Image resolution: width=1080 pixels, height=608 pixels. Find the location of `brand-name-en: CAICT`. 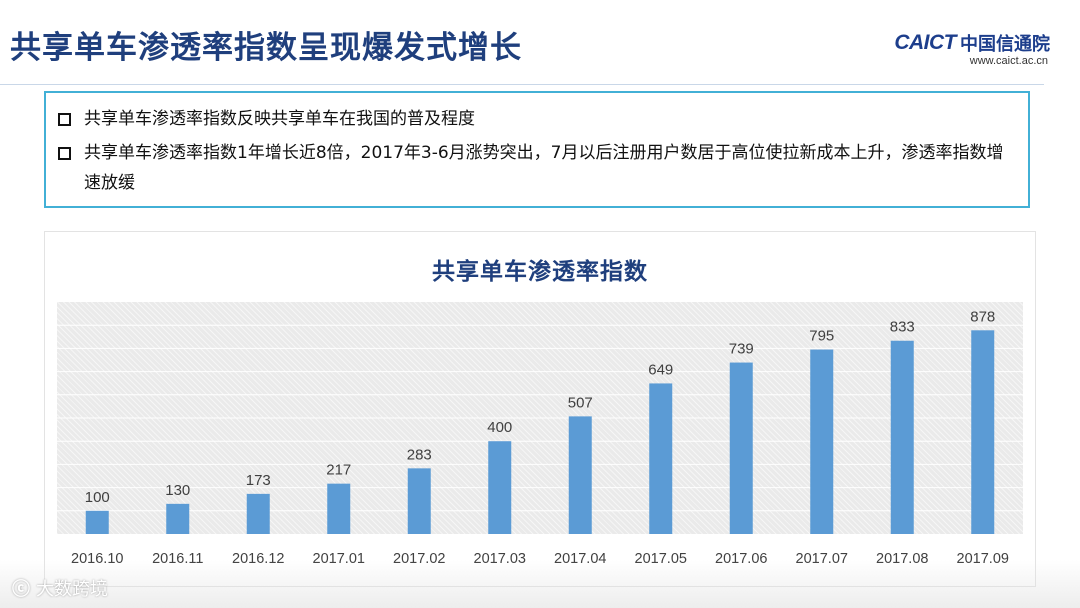

brand-name-en: CAICT is located at coordinates (925, 42).